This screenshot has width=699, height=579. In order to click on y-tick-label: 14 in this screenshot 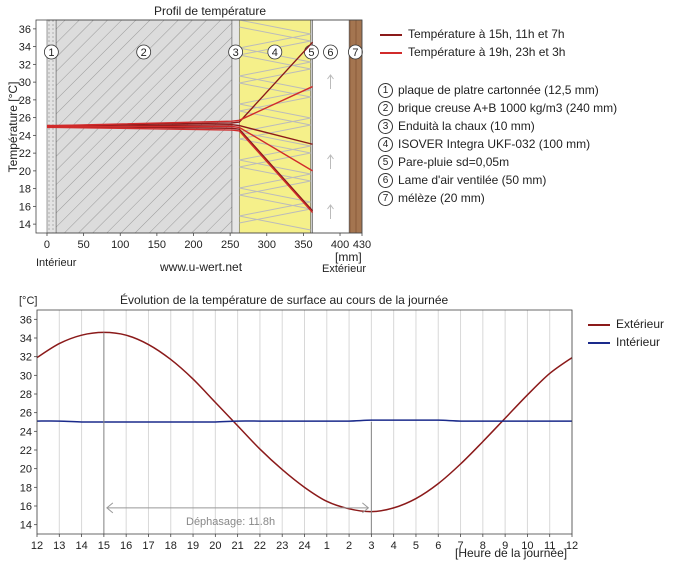, I will do `click(26, 526)`.